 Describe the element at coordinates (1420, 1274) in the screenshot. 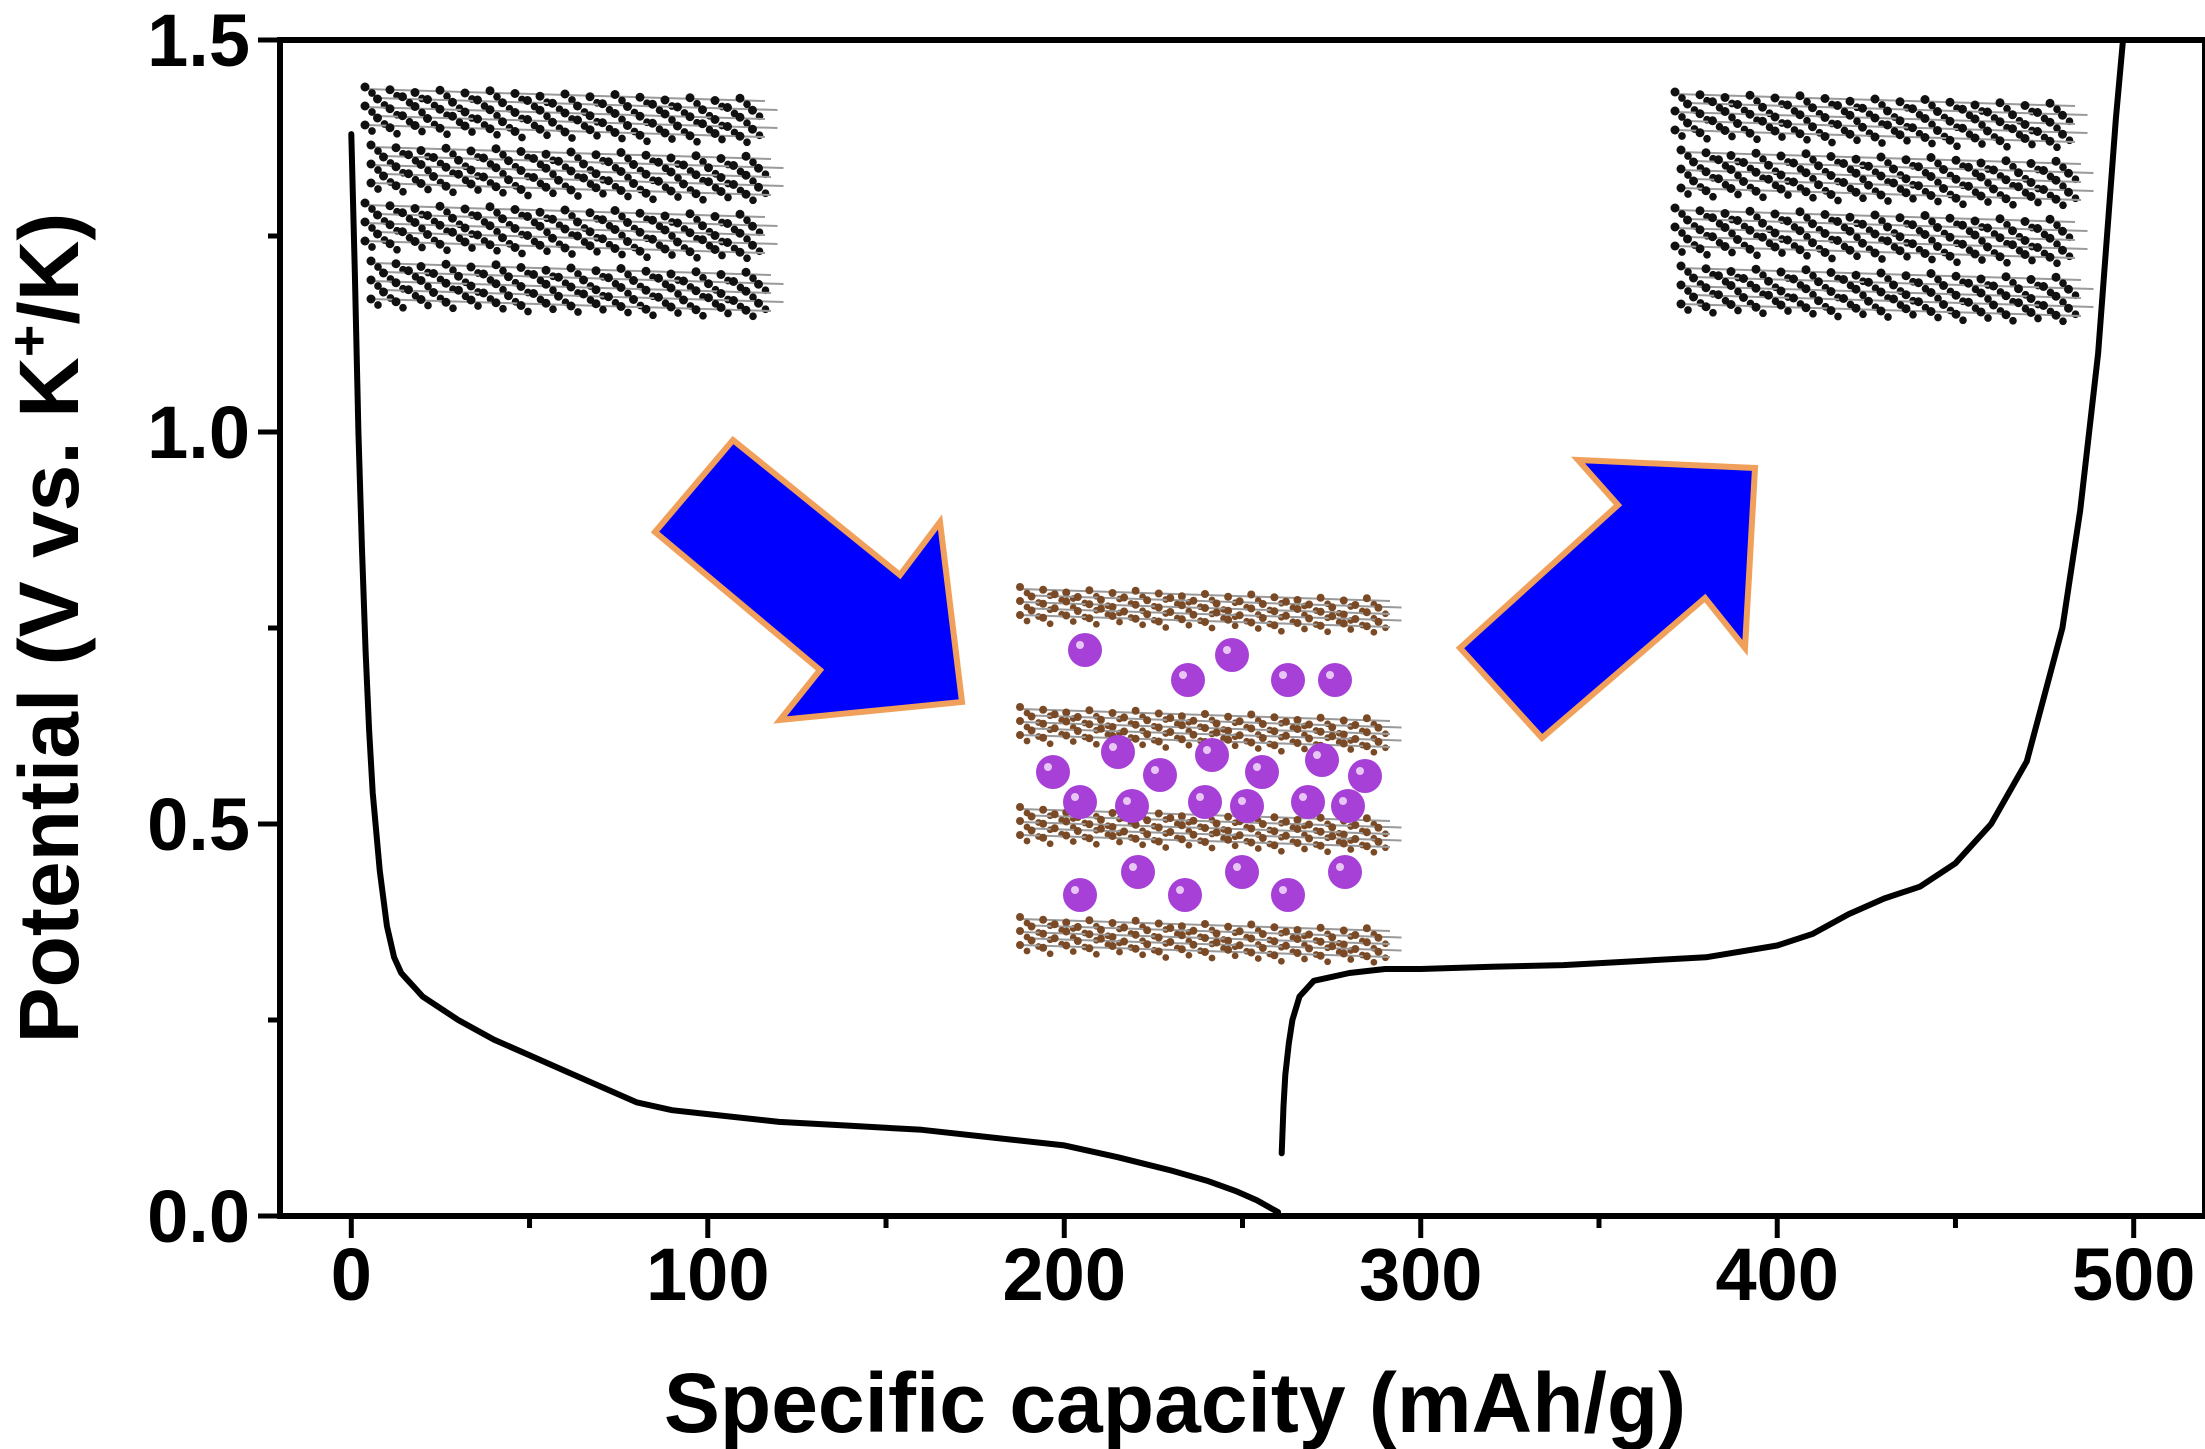

I see `x-tick-label: 300` at that location.